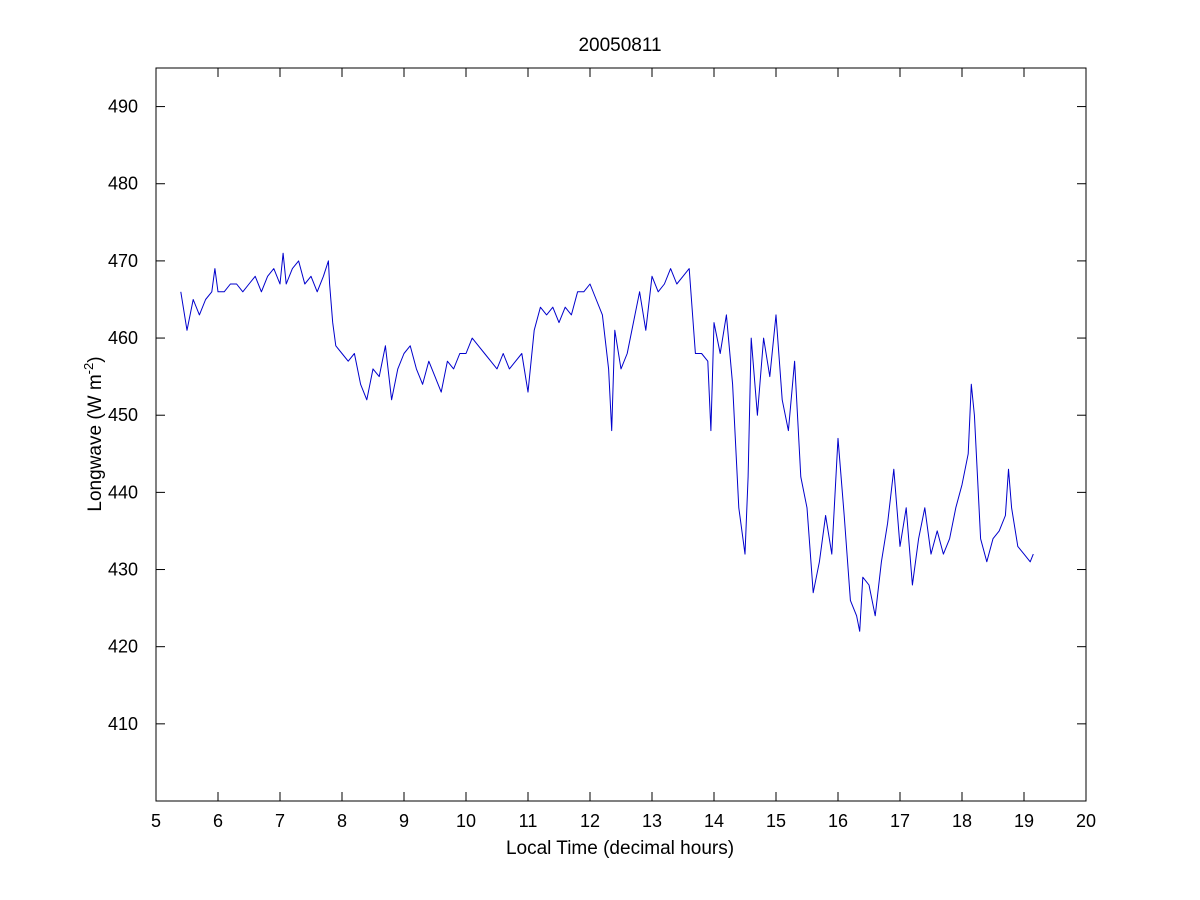 This screenshot has width=1200, height=900. I want to click on x-tick-label: 13, so click(652, 821).